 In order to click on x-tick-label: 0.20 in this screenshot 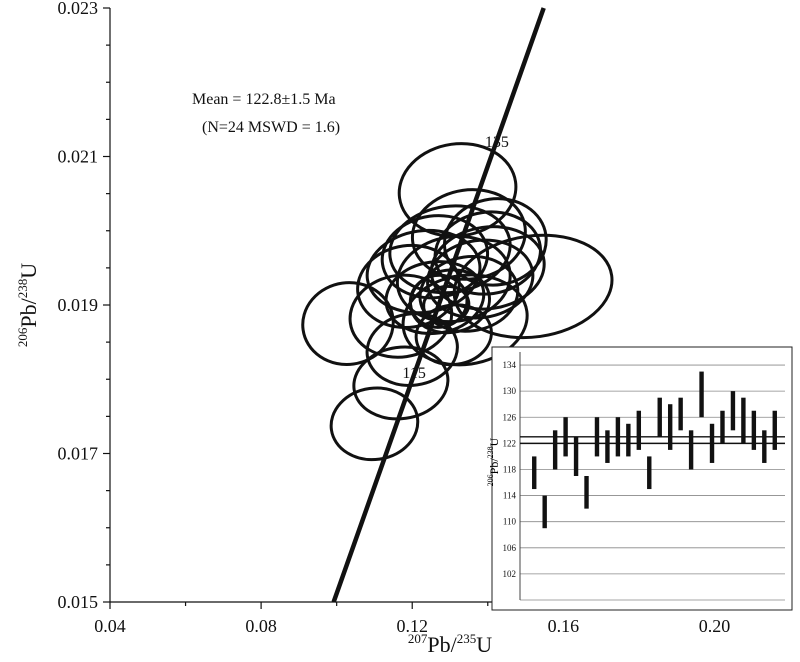, I will do `click(715, 626)`.